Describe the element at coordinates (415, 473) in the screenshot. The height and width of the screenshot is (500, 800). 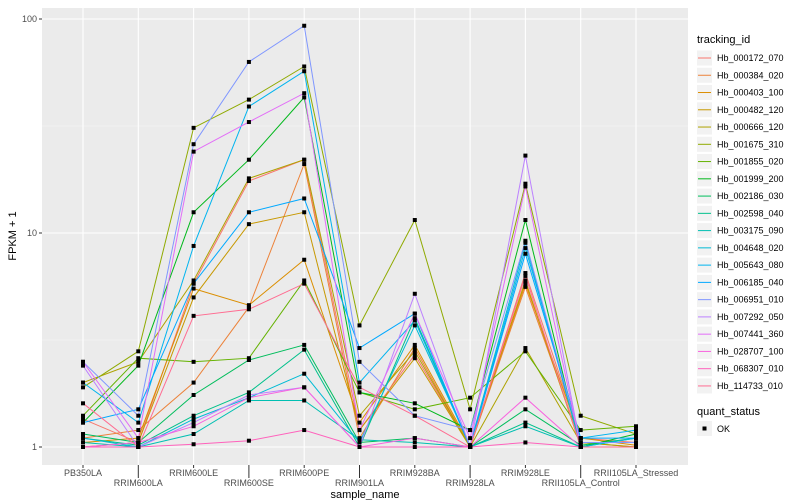
I see `x-tick-label: RRIM928BA` at that location.